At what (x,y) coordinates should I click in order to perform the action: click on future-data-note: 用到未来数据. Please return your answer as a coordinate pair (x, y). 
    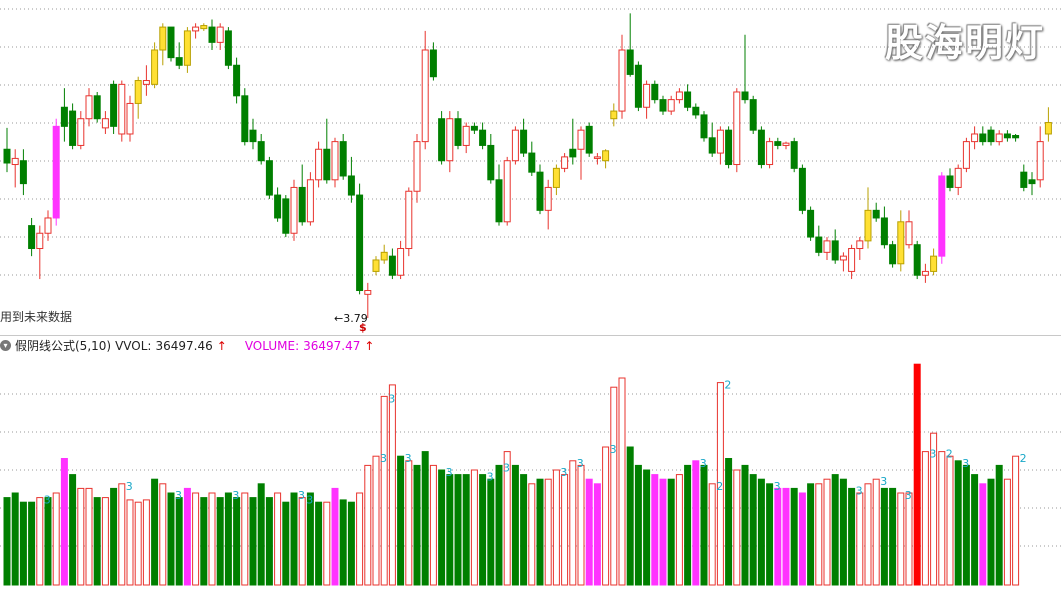
    Looking at the image, I should click on (36, 317).